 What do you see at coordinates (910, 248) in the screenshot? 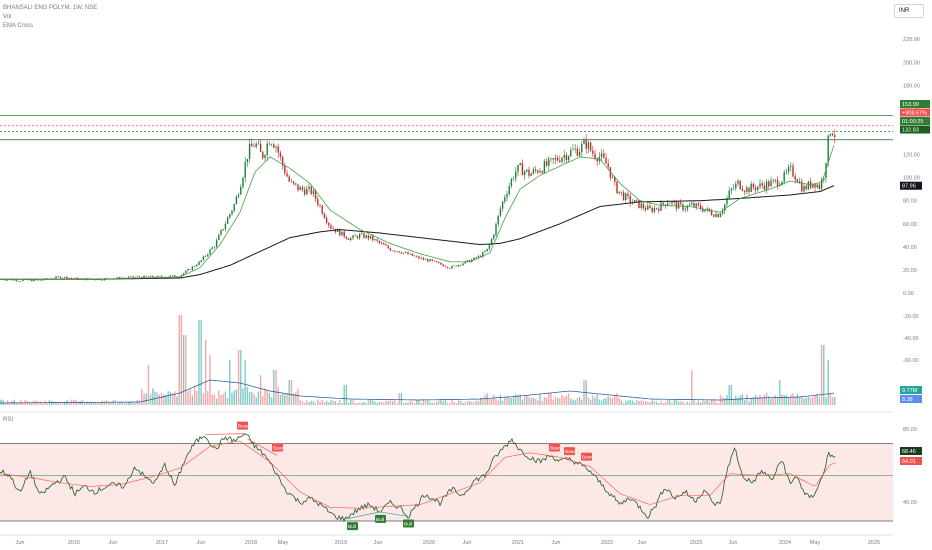
I see `price-tick-label: 40.00` at bounding box center [910, 248].